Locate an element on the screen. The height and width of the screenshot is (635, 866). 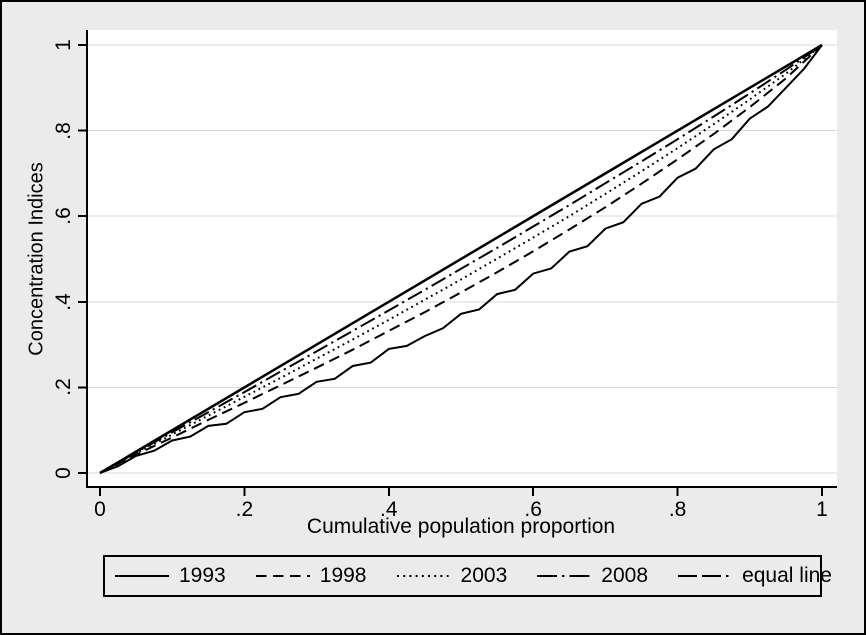
legend-label: 1998 is located at coordinates (343, 575).